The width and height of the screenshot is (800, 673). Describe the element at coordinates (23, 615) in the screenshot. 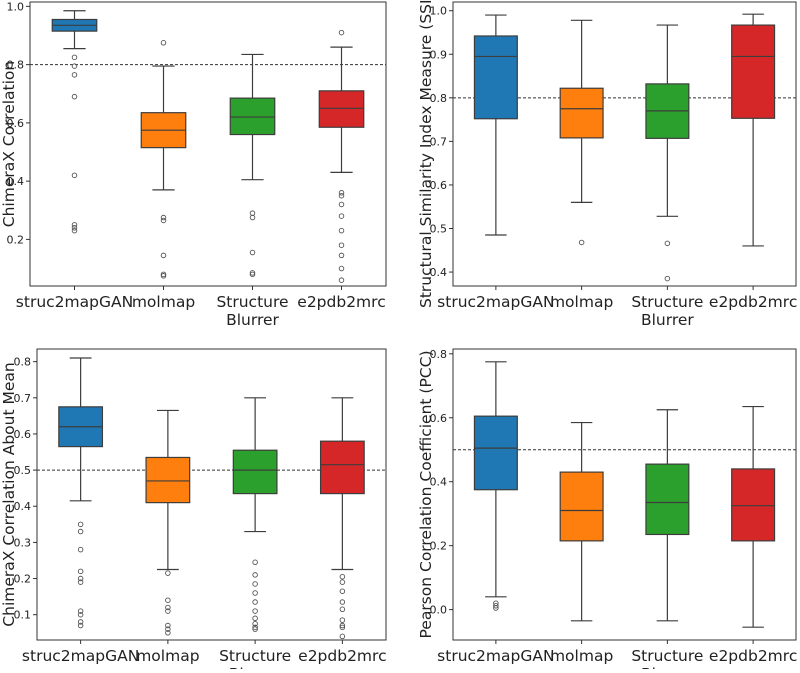

I see `y-tick-label: 0.1` at that location.